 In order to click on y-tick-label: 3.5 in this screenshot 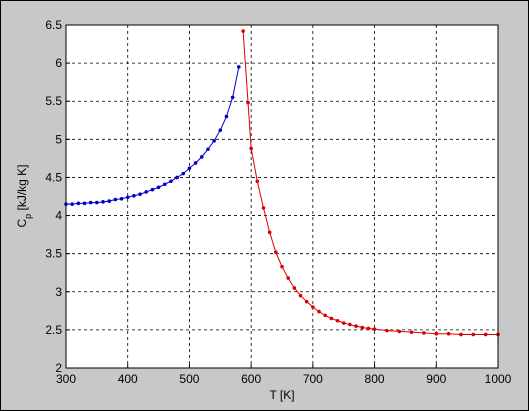, I will do `click(53, 254)`.